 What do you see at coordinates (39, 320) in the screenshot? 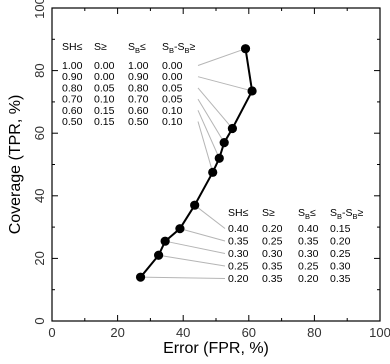
I see `y-tick-label: 0` at bounding box center [39, 320].